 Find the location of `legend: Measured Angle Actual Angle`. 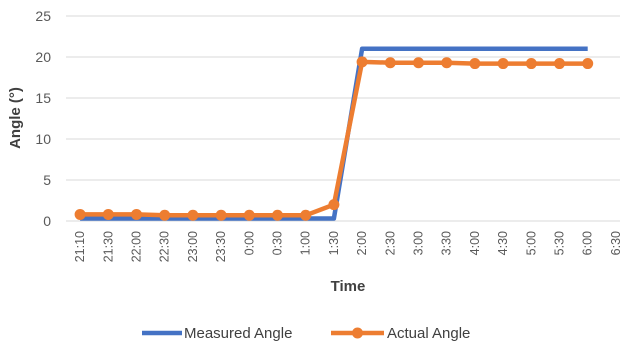

legend: Measured Angle Actual Angle is located at coordinates (306, 333).